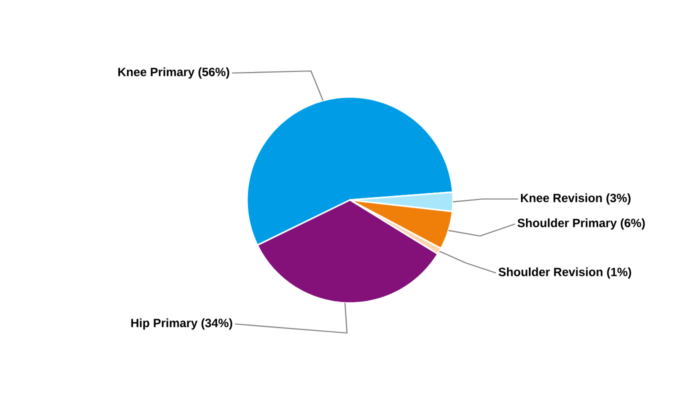 Image resolution: width=700 pixels, height=400 pixels. I want to click on slice-label: Hip Primary (34%), so click(181, 324).